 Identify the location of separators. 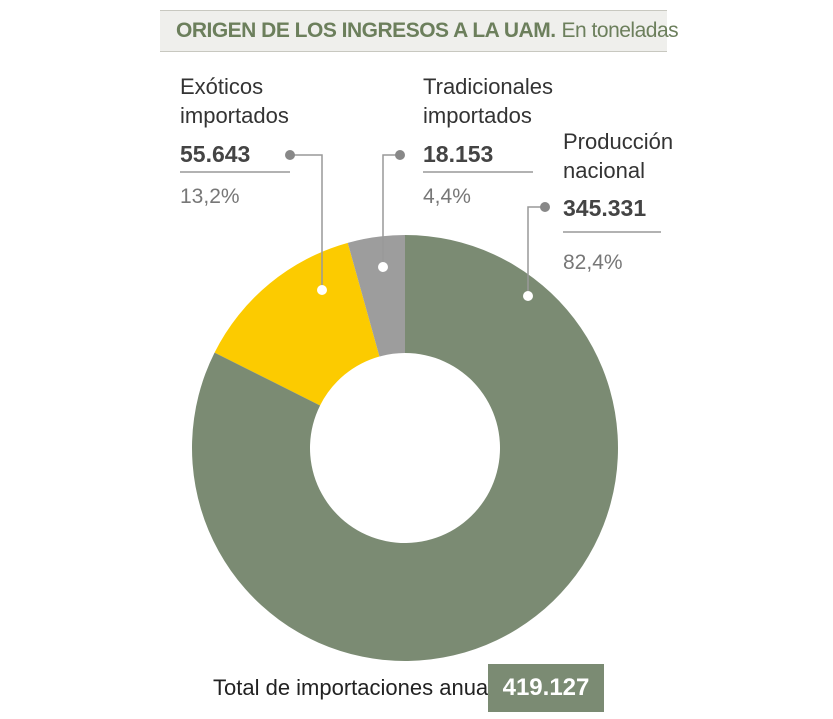
(420, 202).